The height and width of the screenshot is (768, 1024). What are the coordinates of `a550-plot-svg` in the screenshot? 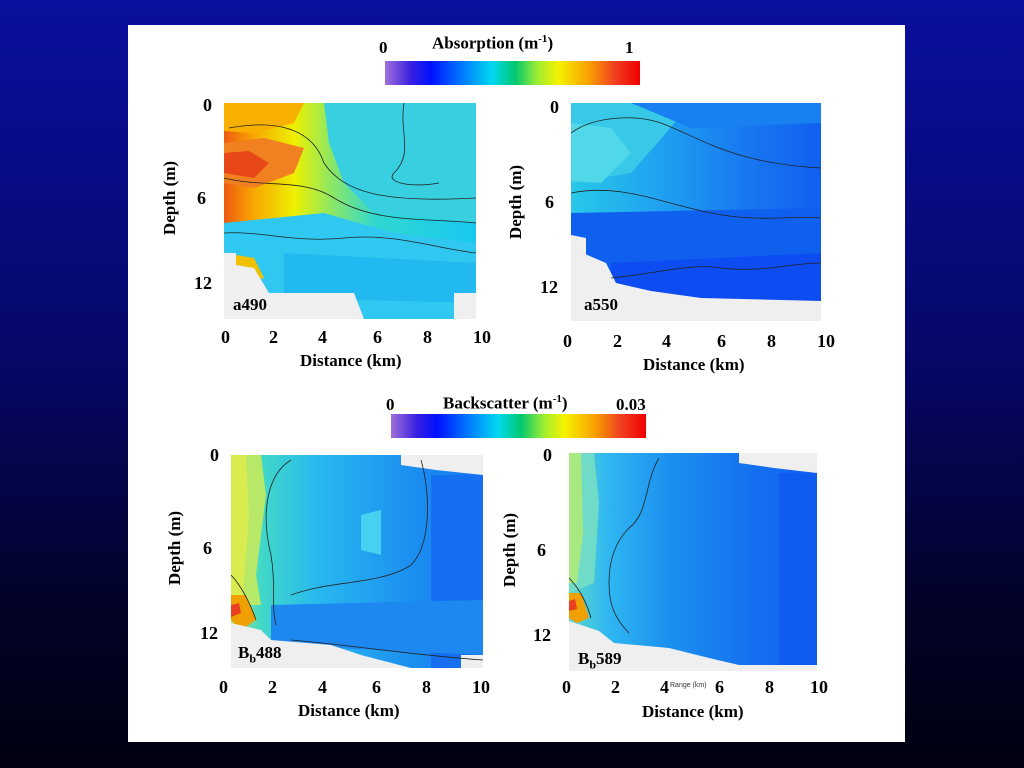 It's located at (696, 212).